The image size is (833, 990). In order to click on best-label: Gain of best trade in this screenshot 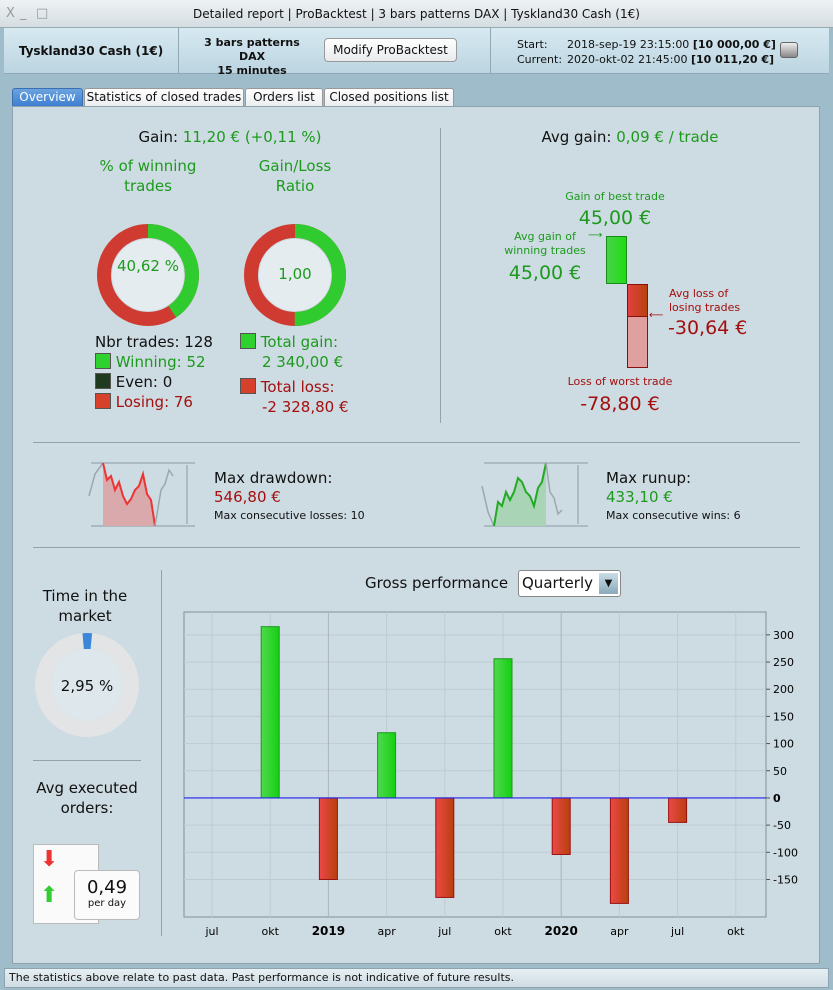, I will do `click(615, 196)`.